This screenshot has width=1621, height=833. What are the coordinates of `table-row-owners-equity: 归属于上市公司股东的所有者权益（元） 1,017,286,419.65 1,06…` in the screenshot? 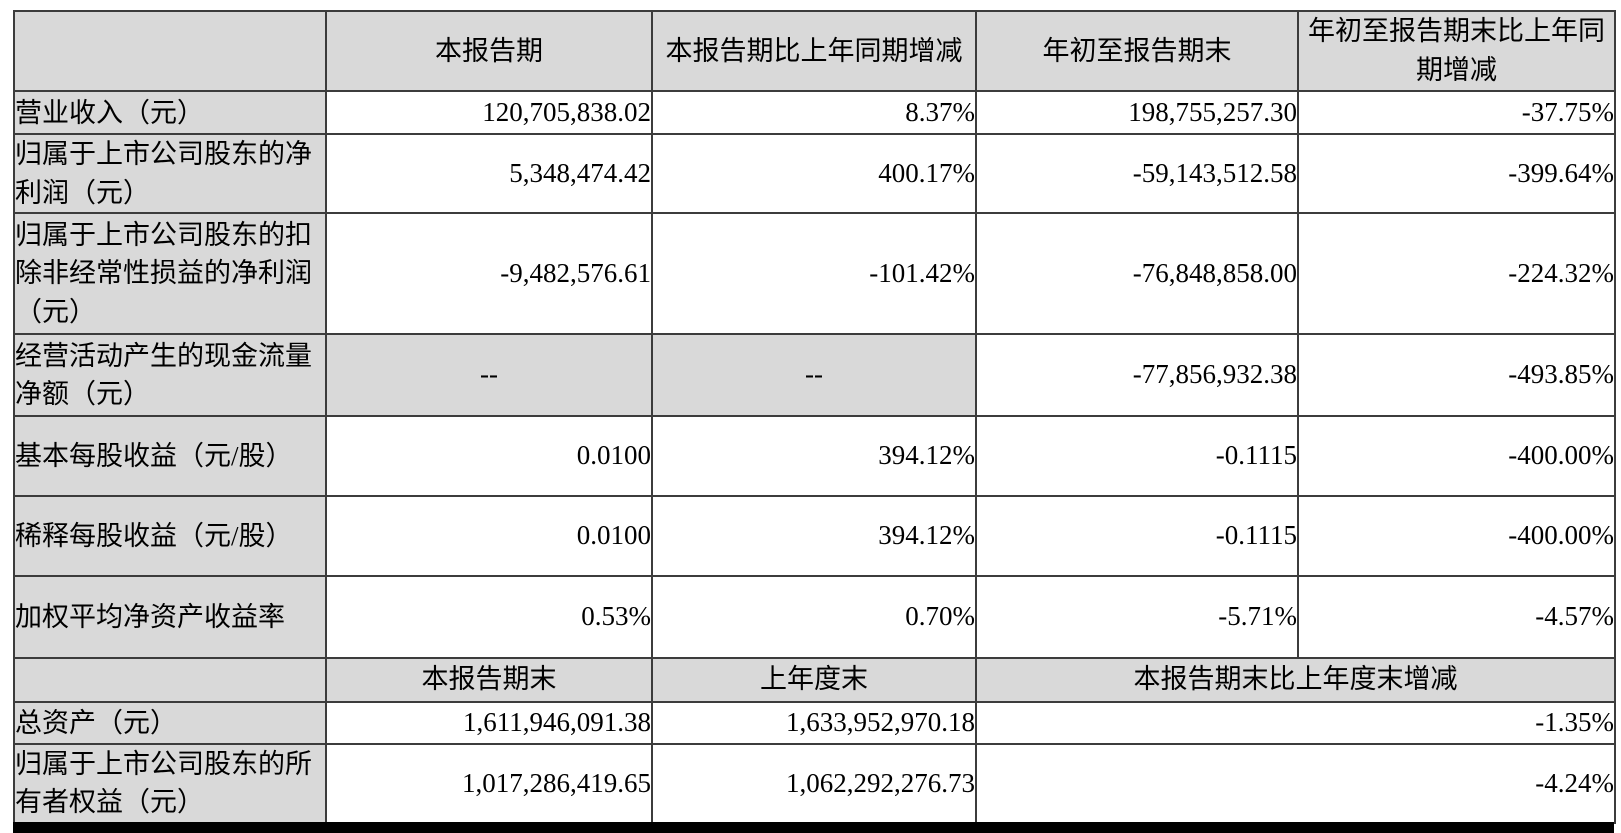 It's located at (814, 783).